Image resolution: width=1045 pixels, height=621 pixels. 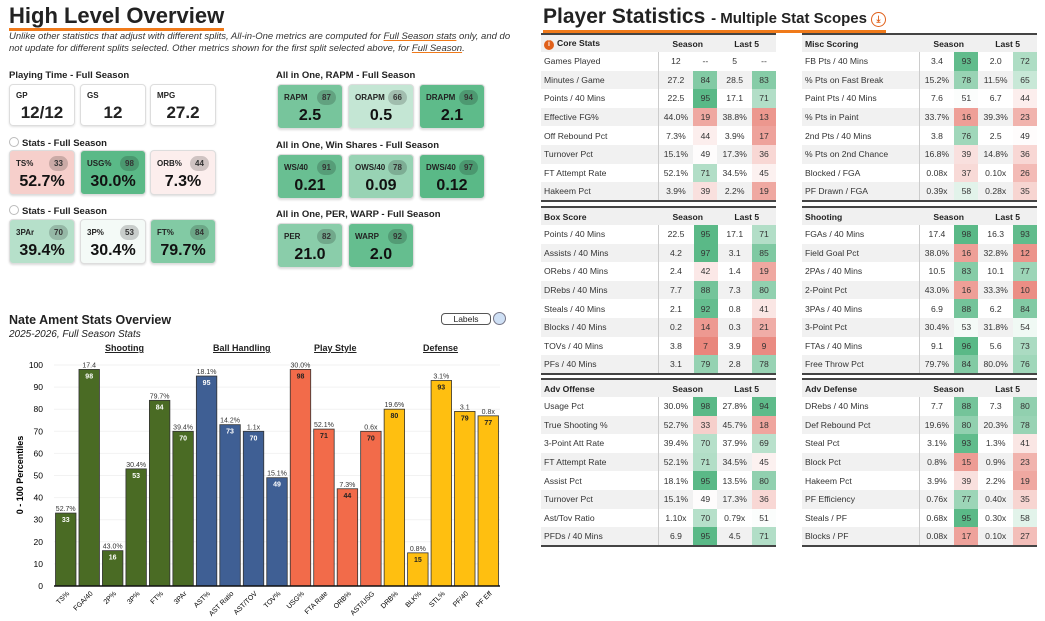 What do you see at coordinates (343, 600) in the screenshot?
I see `x-tick-label: ORB%` at bounding box center [343, 600].